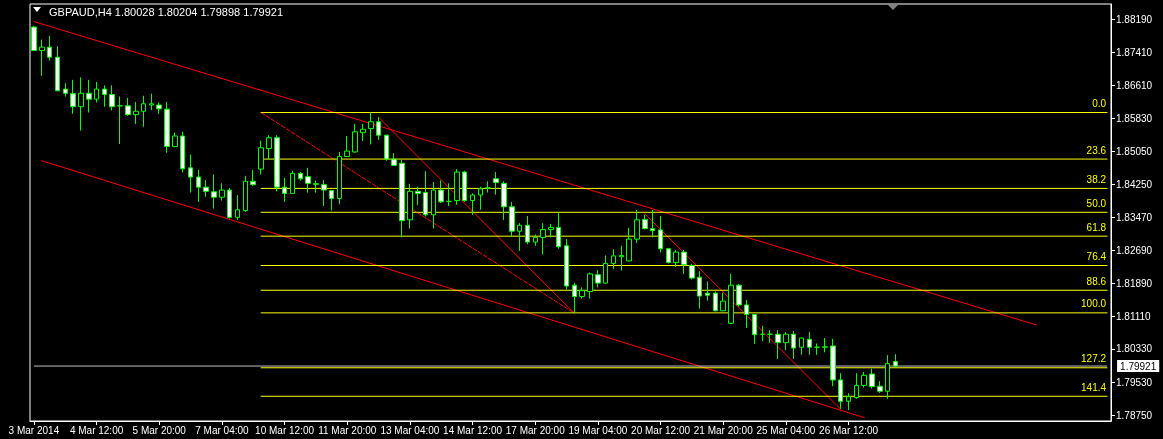  What do you see at coordinates (1096, 150) in the screenshot?
I see `series-label: 23.6` at bounding box center [1096, 150].